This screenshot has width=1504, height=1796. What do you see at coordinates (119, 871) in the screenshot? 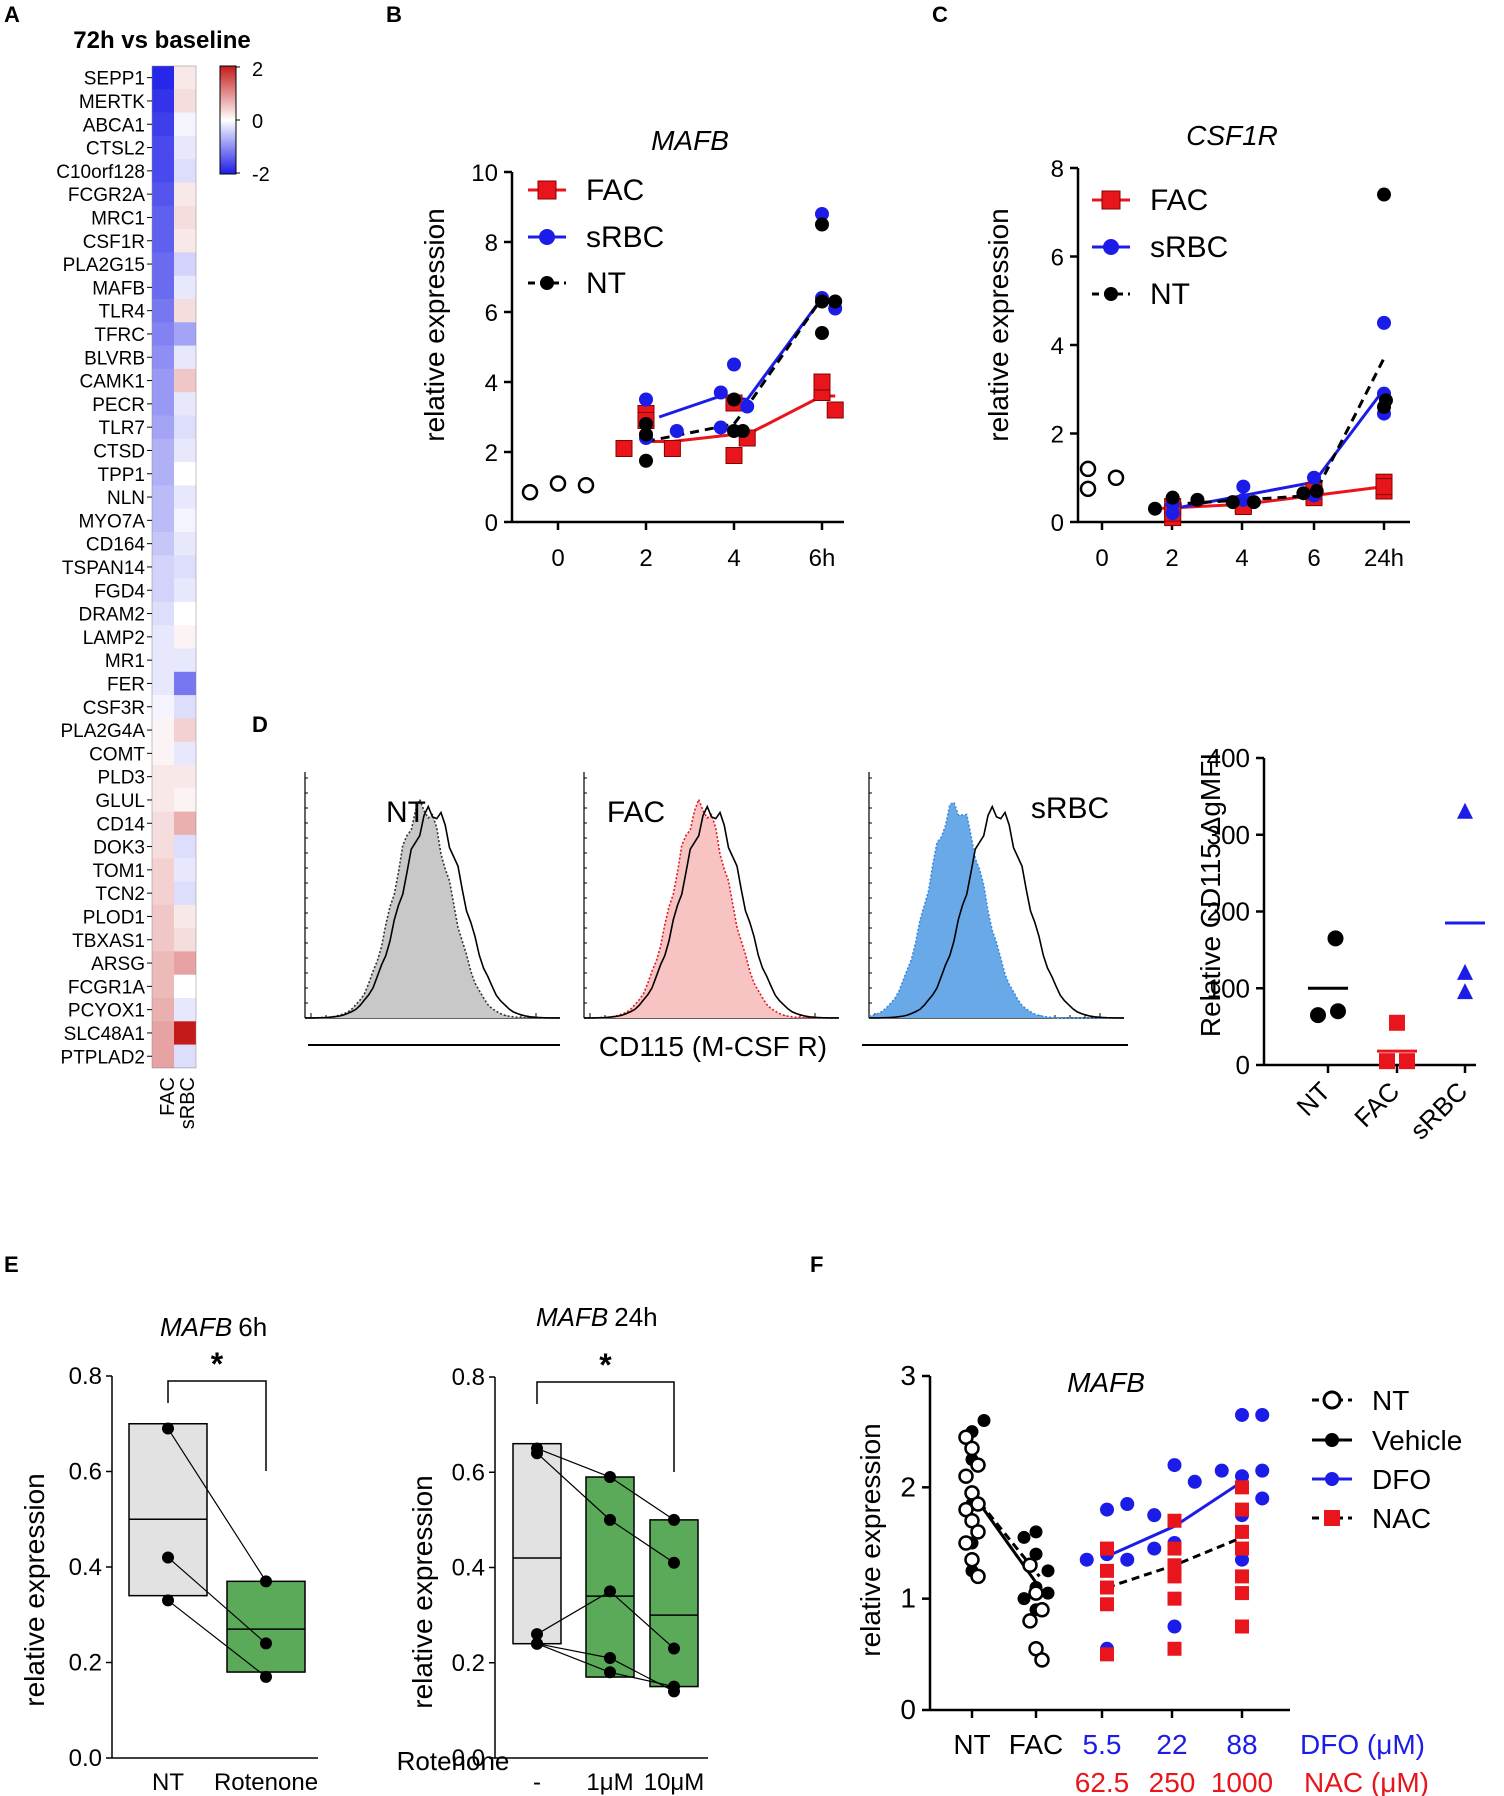
I see `heatmap-row-label: TOM1` at bounding box center [119, 871].